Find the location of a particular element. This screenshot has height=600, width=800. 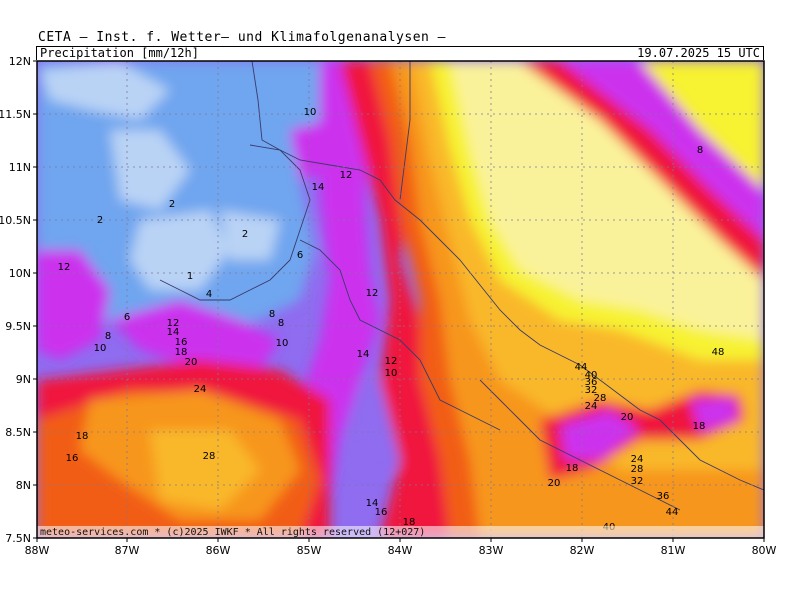

value-label: 4 is located at coordinates (209, 294).